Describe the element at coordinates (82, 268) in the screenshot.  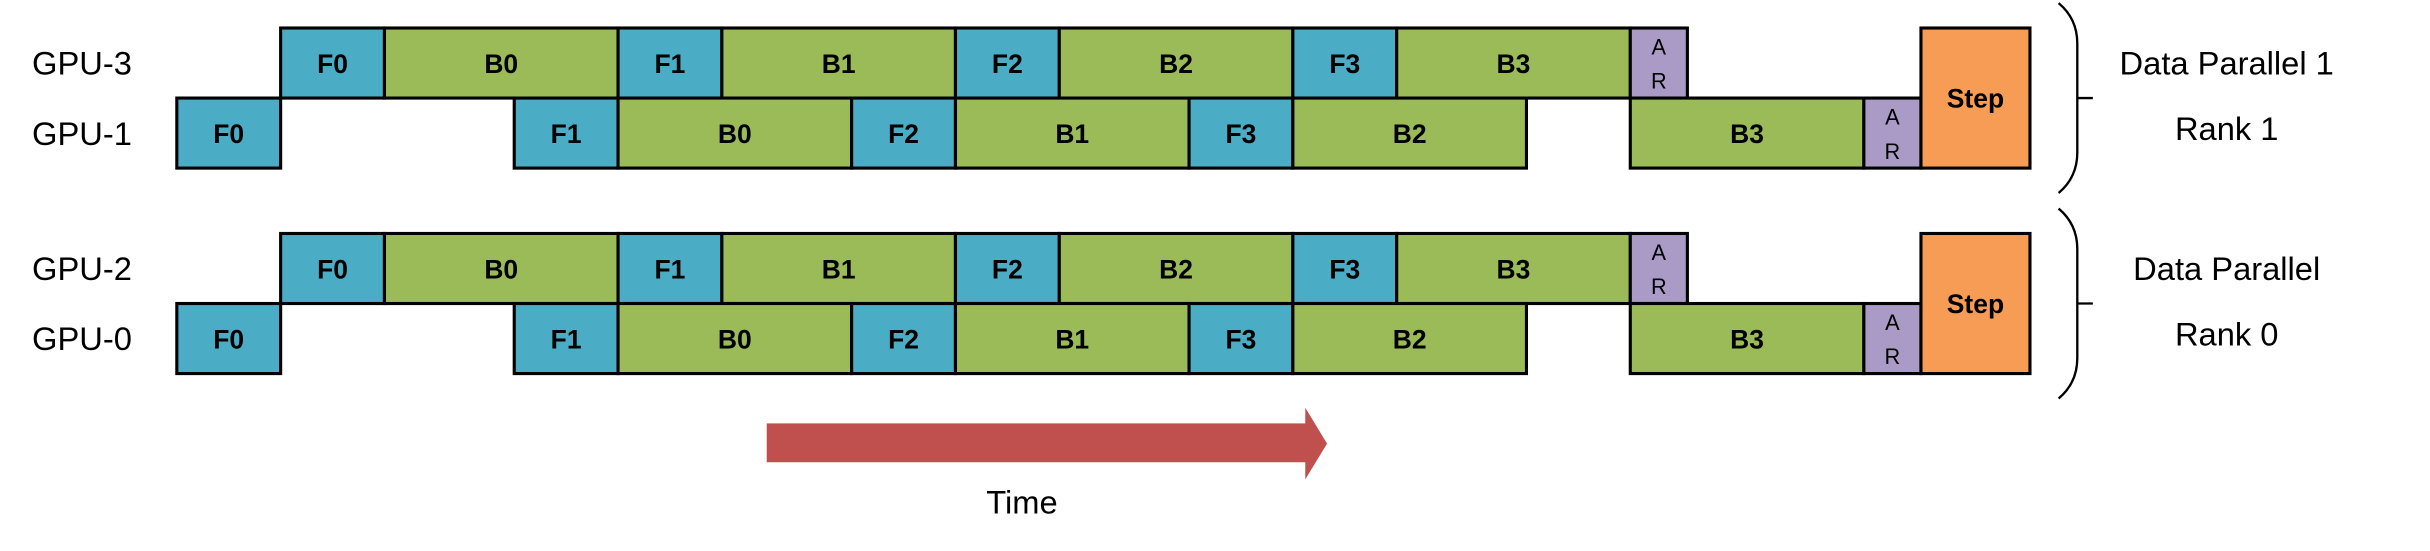
I see `gpu-label: GPU-2` at that location.